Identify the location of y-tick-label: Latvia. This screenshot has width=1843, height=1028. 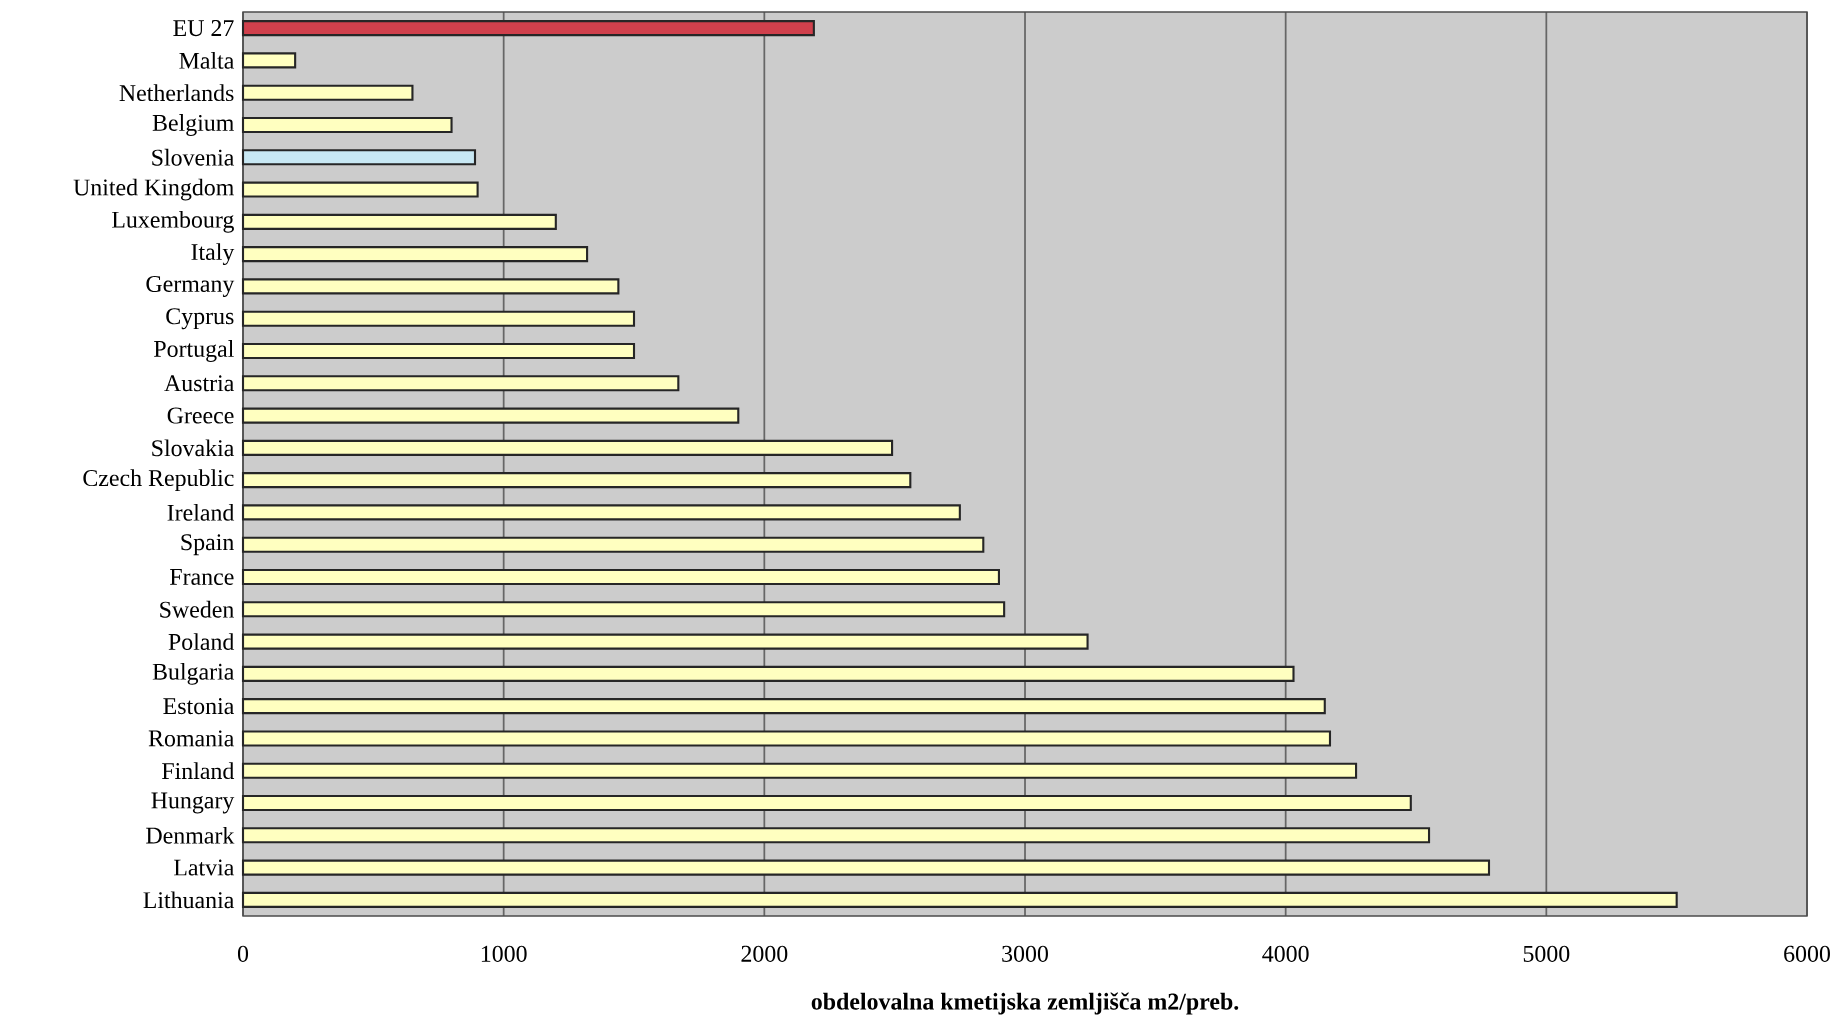
(204, 867).